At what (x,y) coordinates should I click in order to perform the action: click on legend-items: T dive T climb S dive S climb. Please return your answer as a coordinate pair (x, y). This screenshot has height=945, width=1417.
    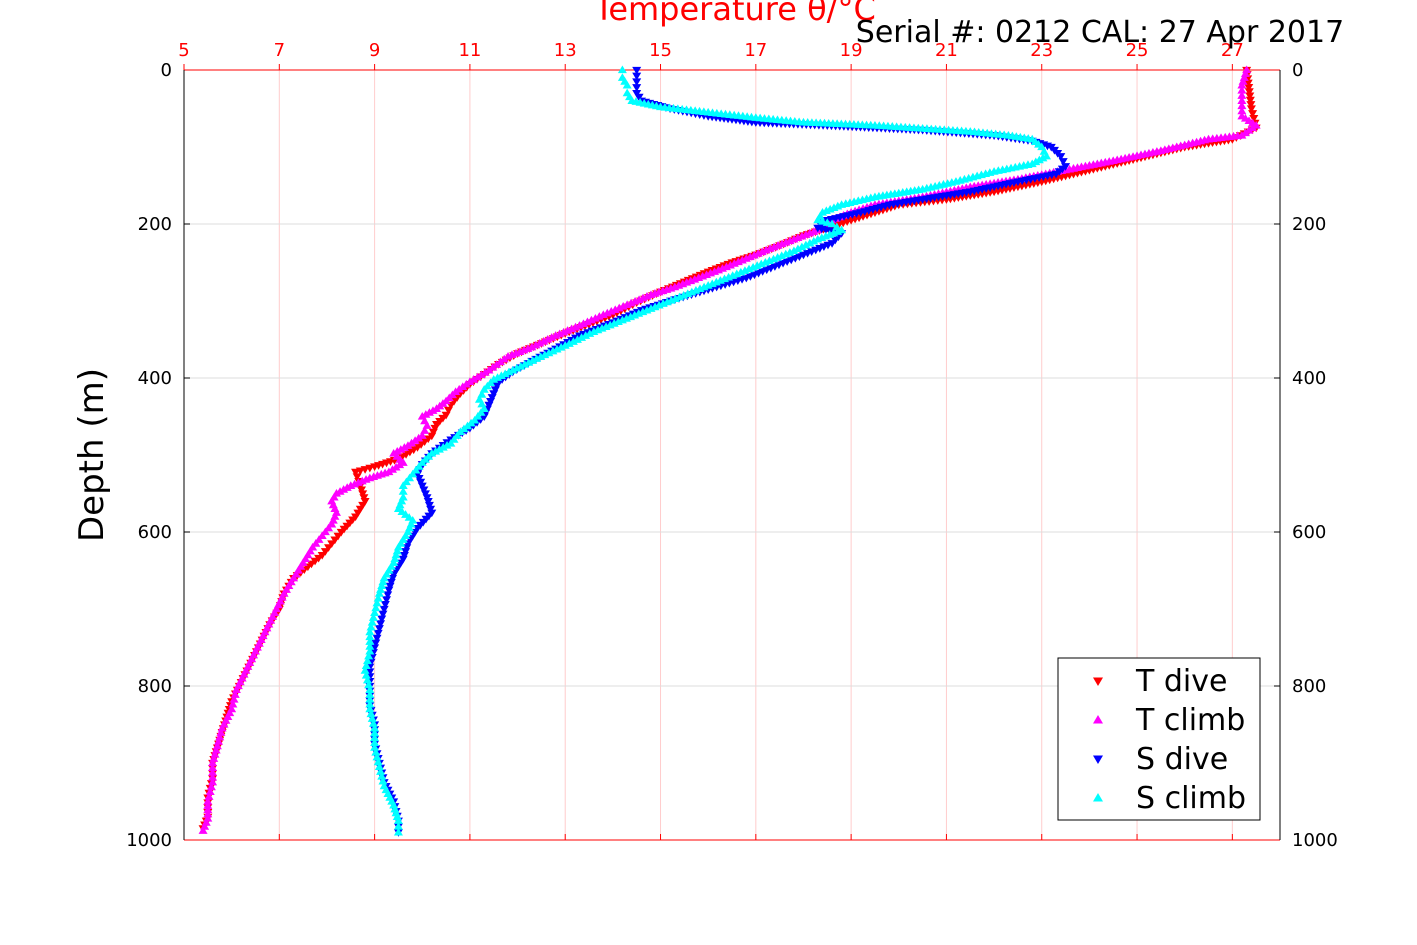
    Looking at the image, I should click on (1169, 740).